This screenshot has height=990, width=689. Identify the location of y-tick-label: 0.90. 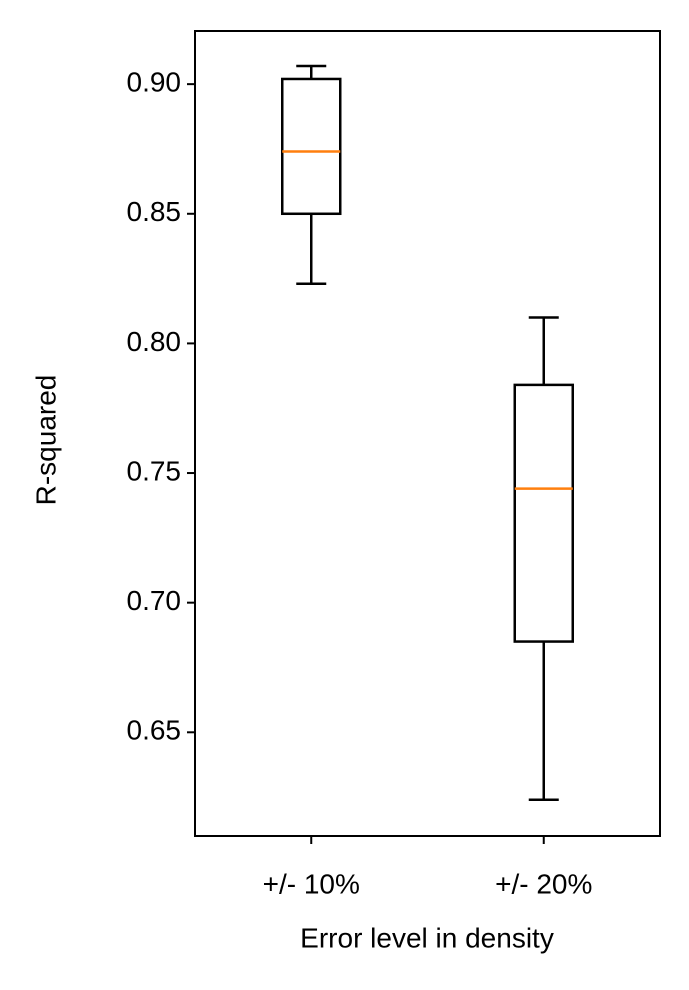
(154, 82).